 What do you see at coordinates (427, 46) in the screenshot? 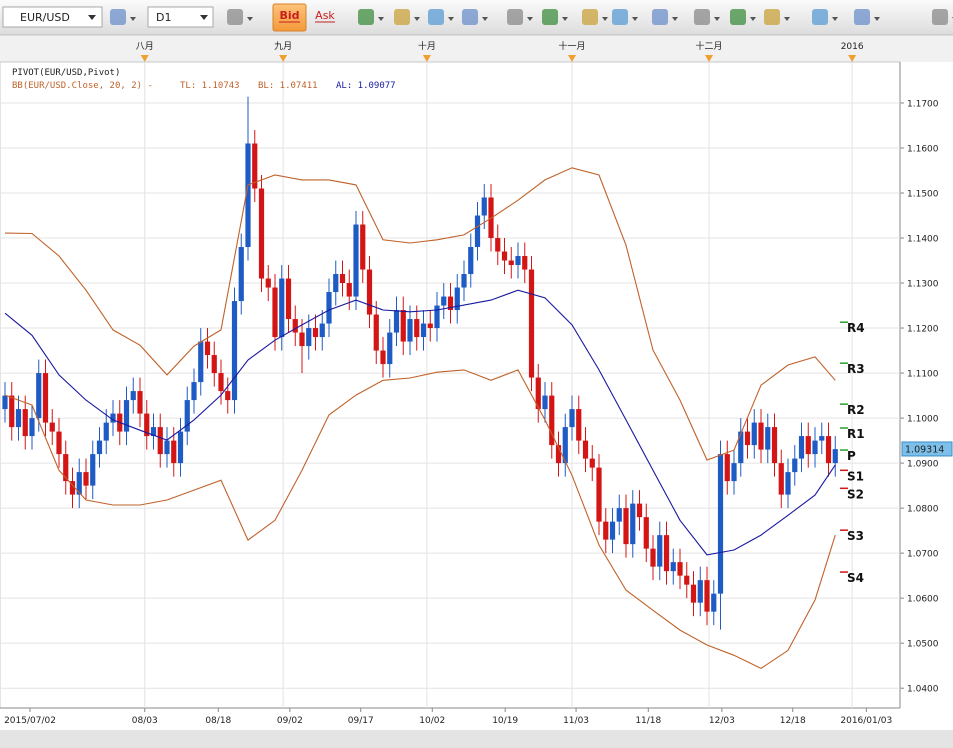
I see `month-label: 十月` at bounding box center [427, 46].